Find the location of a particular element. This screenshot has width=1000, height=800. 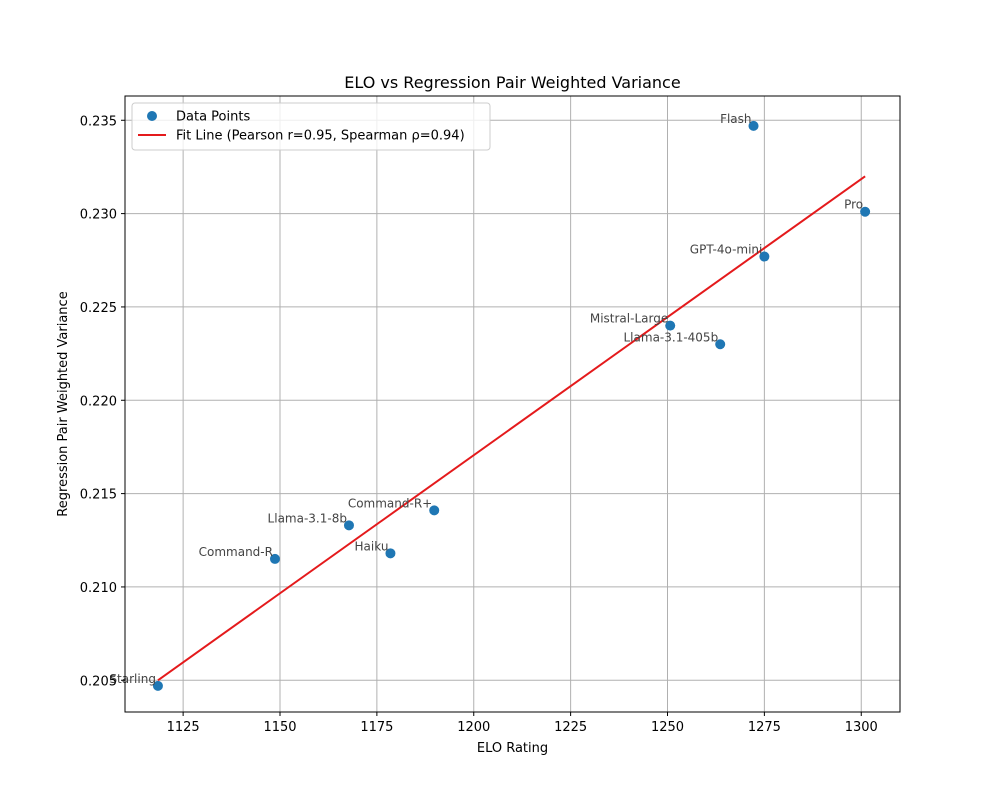

x-tick-label: 1225 is located at coordinates (570, 727).